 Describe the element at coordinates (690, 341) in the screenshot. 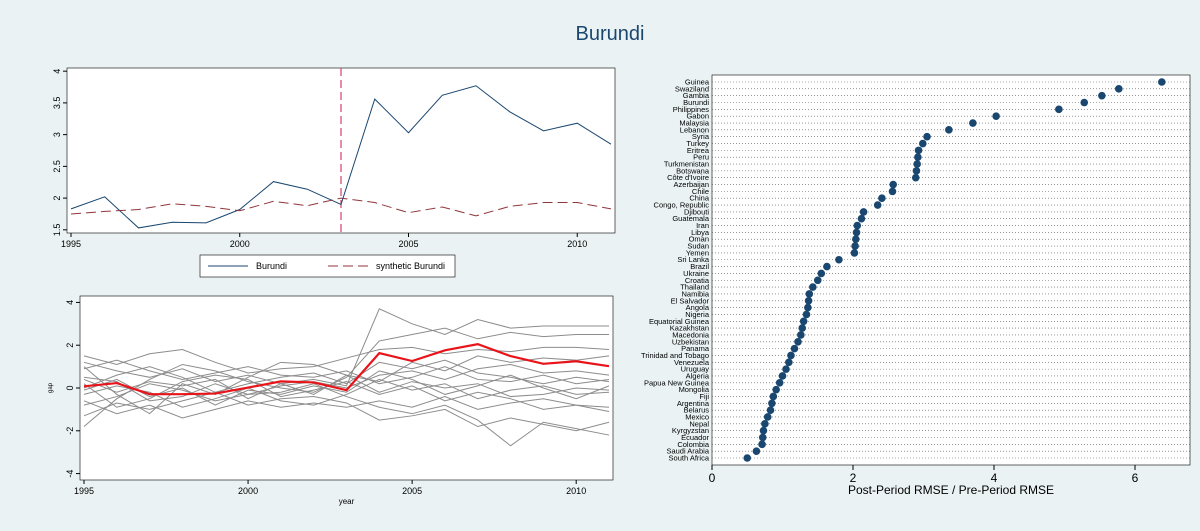

I see `category-label: Uzbekistan` at that location.